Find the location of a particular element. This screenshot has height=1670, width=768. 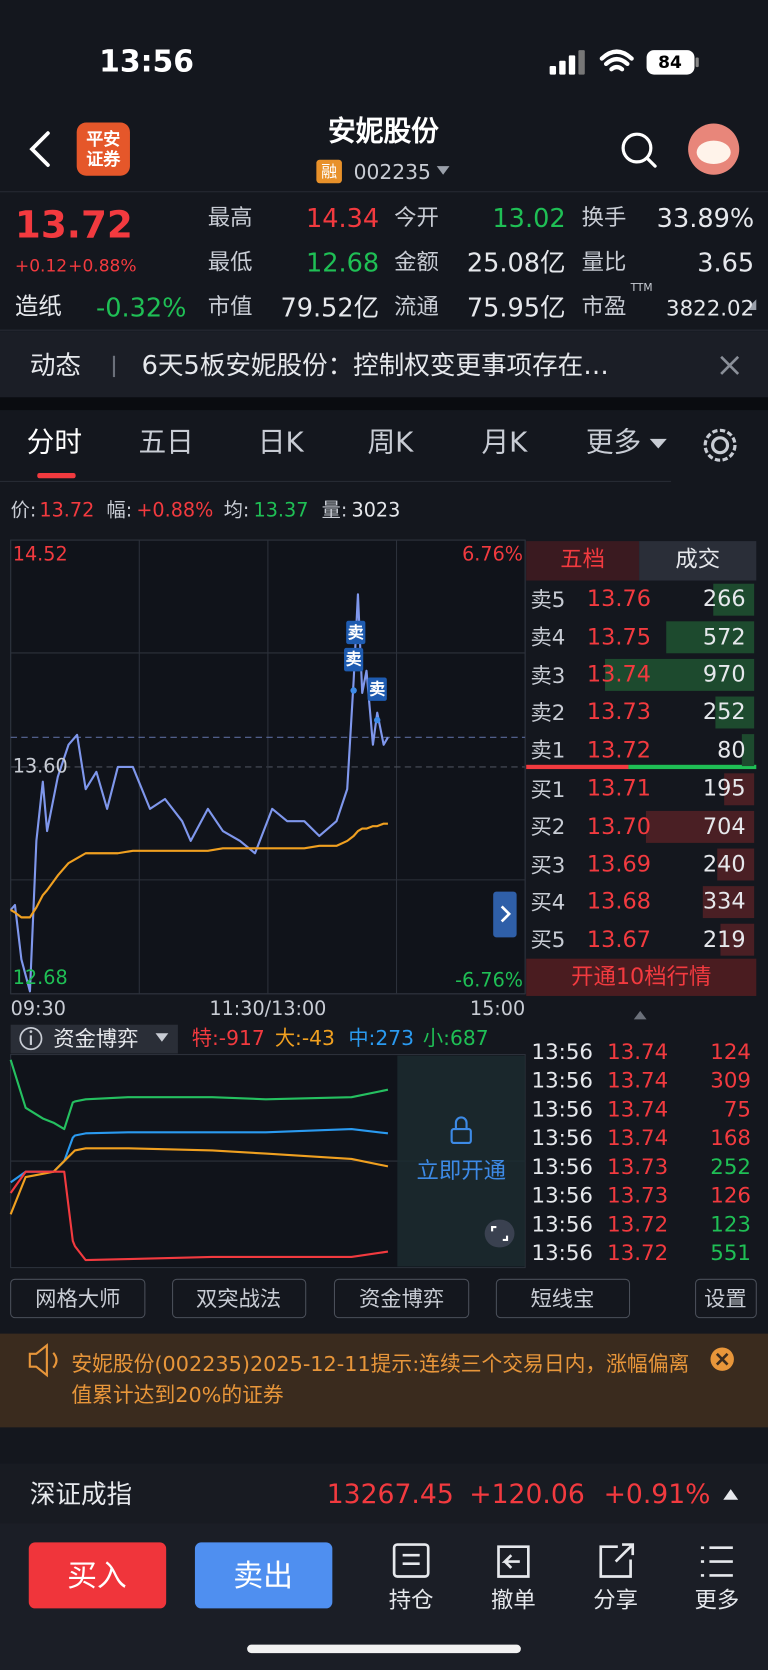

fund-panel-title: 资金博弈 is located at coordinates (96, 1038).